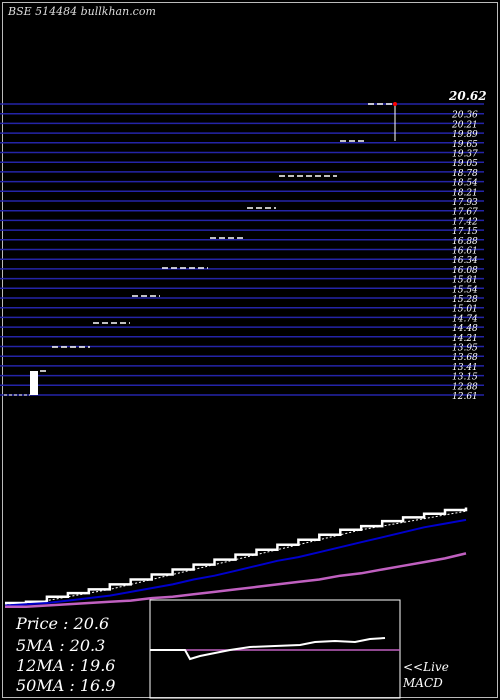  Describe the element at coordinates (423, 683) in the screenshot. I see `macd-label: MACD` at that location.